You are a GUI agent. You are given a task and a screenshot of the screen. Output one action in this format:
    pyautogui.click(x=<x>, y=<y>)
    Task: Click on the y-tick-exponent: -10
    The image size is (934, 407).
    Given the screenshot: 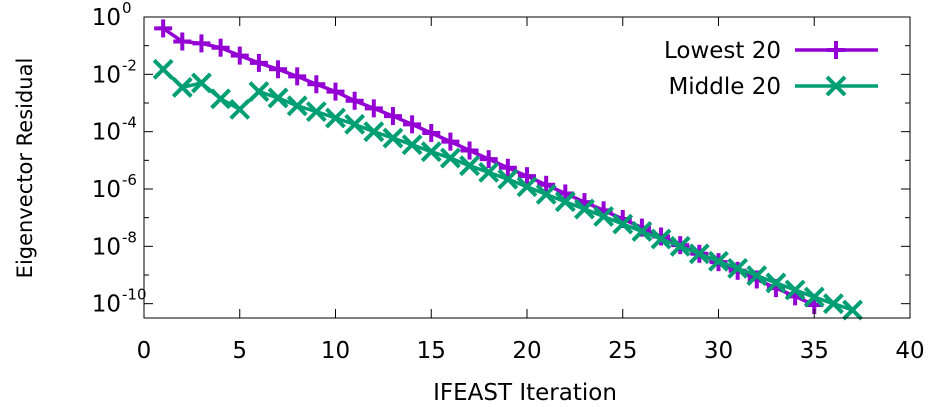 What is the action you would take?
    pyautogui.click(x=134, y=295)
    